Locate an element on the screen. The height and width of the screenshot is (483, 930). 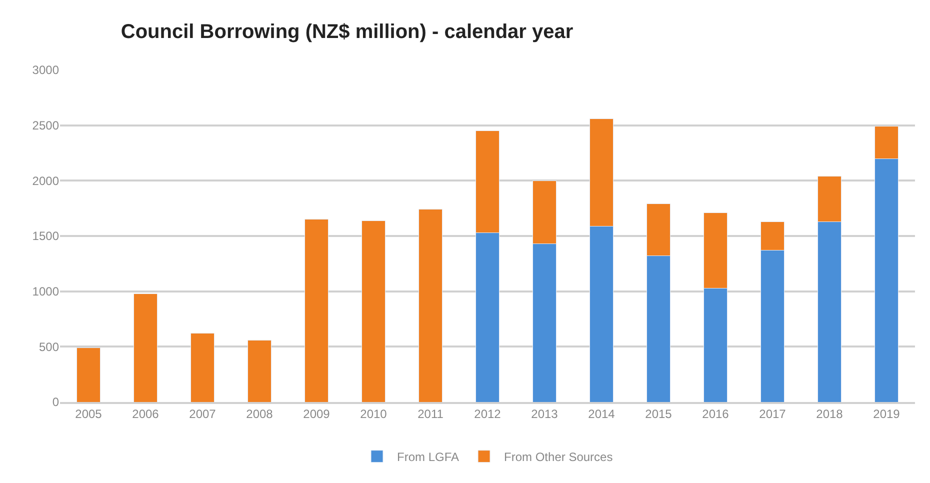
y-tick-label: 3000 is located at coordinates (46, 70).